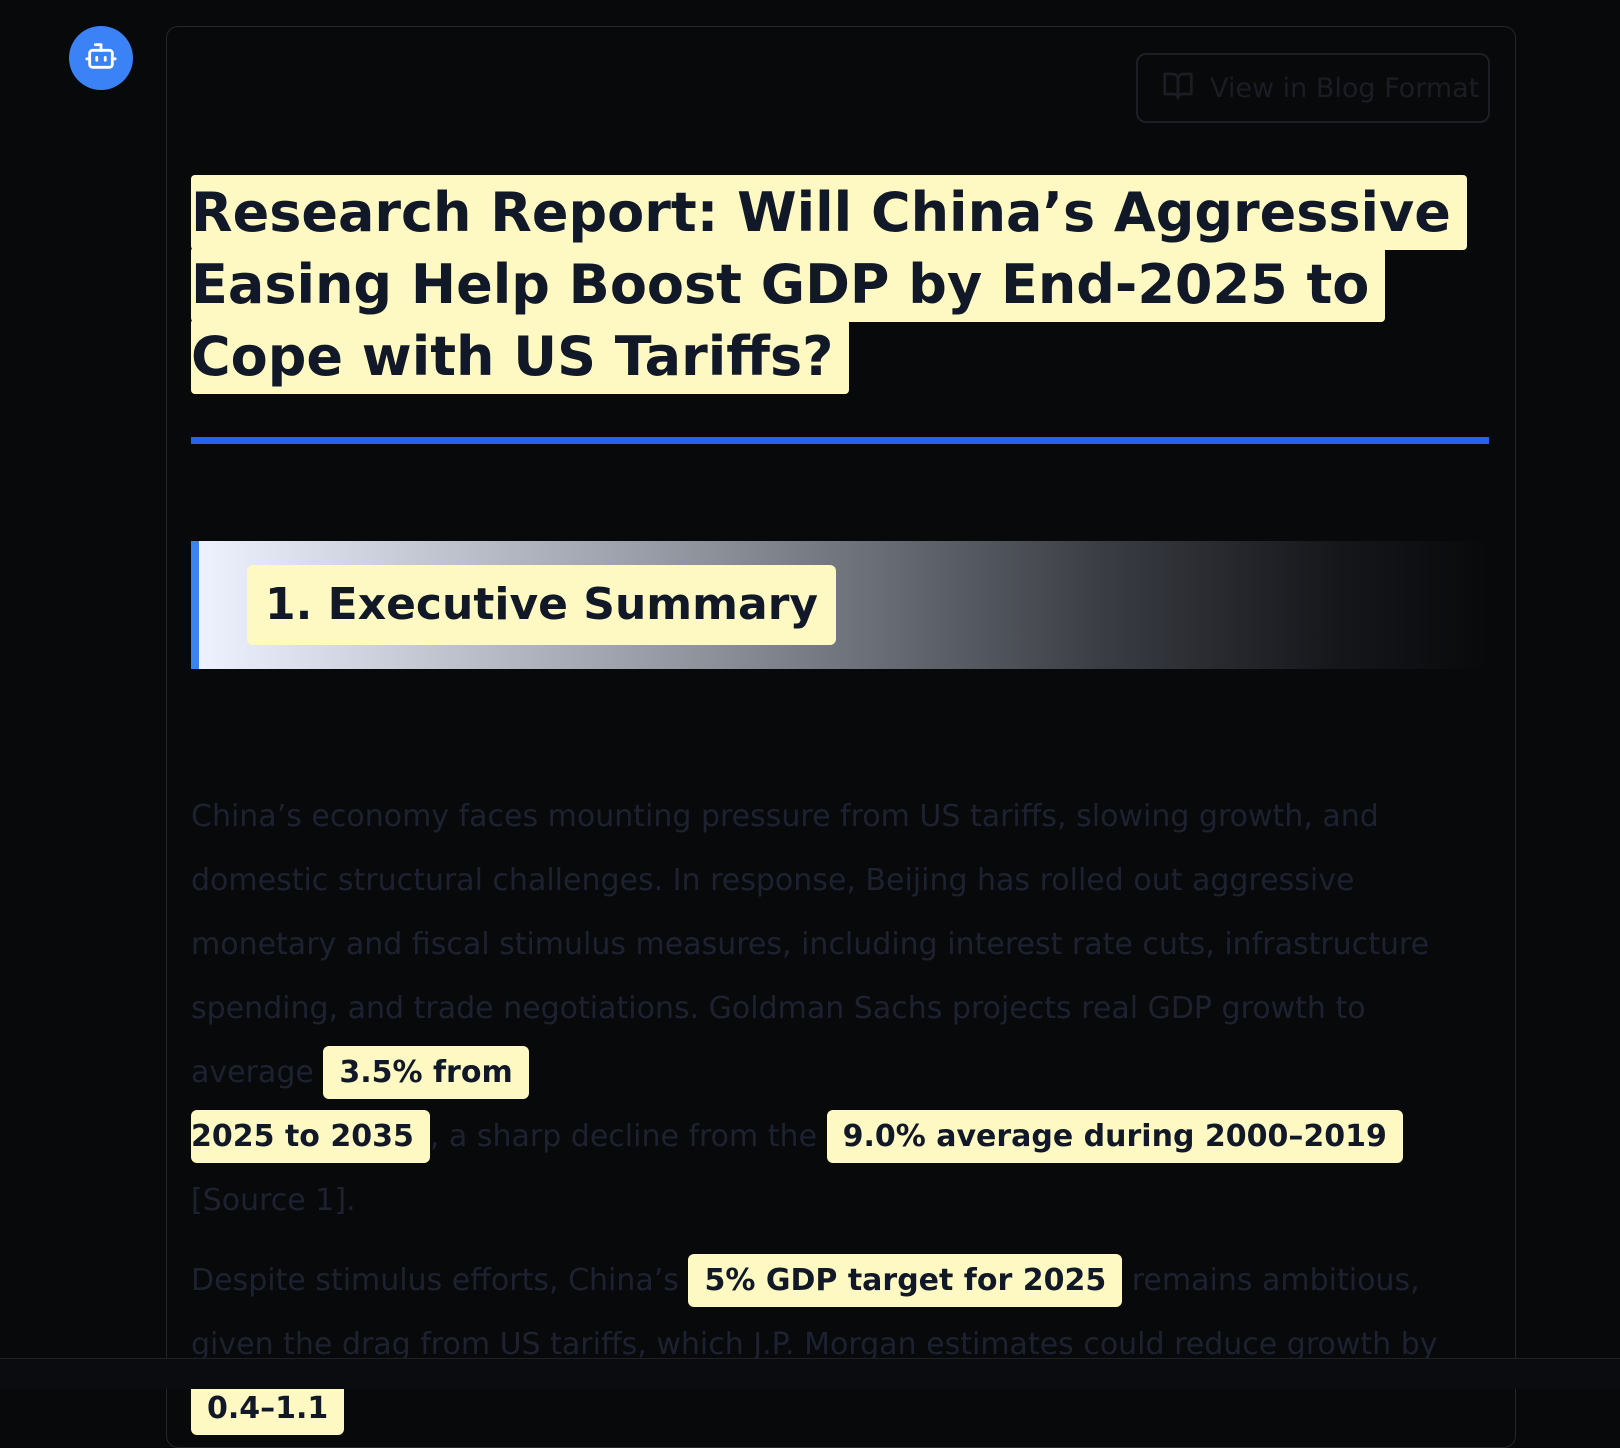 The image size is (1620, 1448). I want to click on section-header-band: 1. Executive Summary, so click(840, 605).